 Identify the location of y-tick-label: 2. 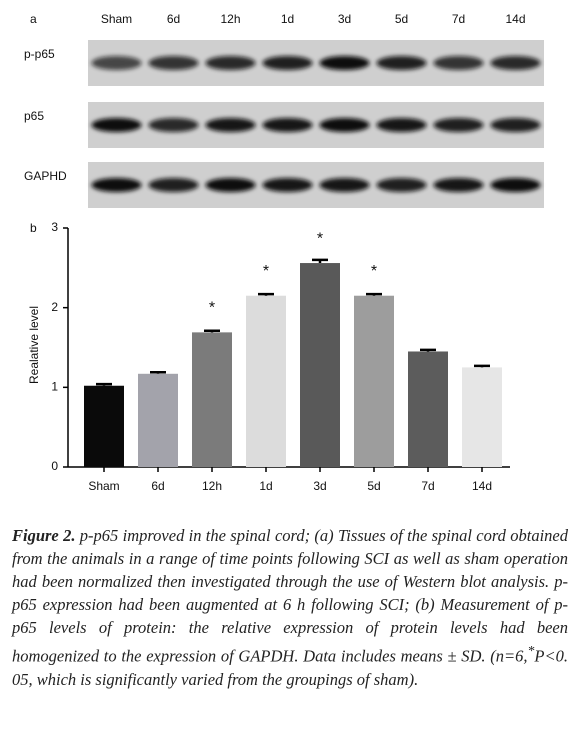
(54, 307).